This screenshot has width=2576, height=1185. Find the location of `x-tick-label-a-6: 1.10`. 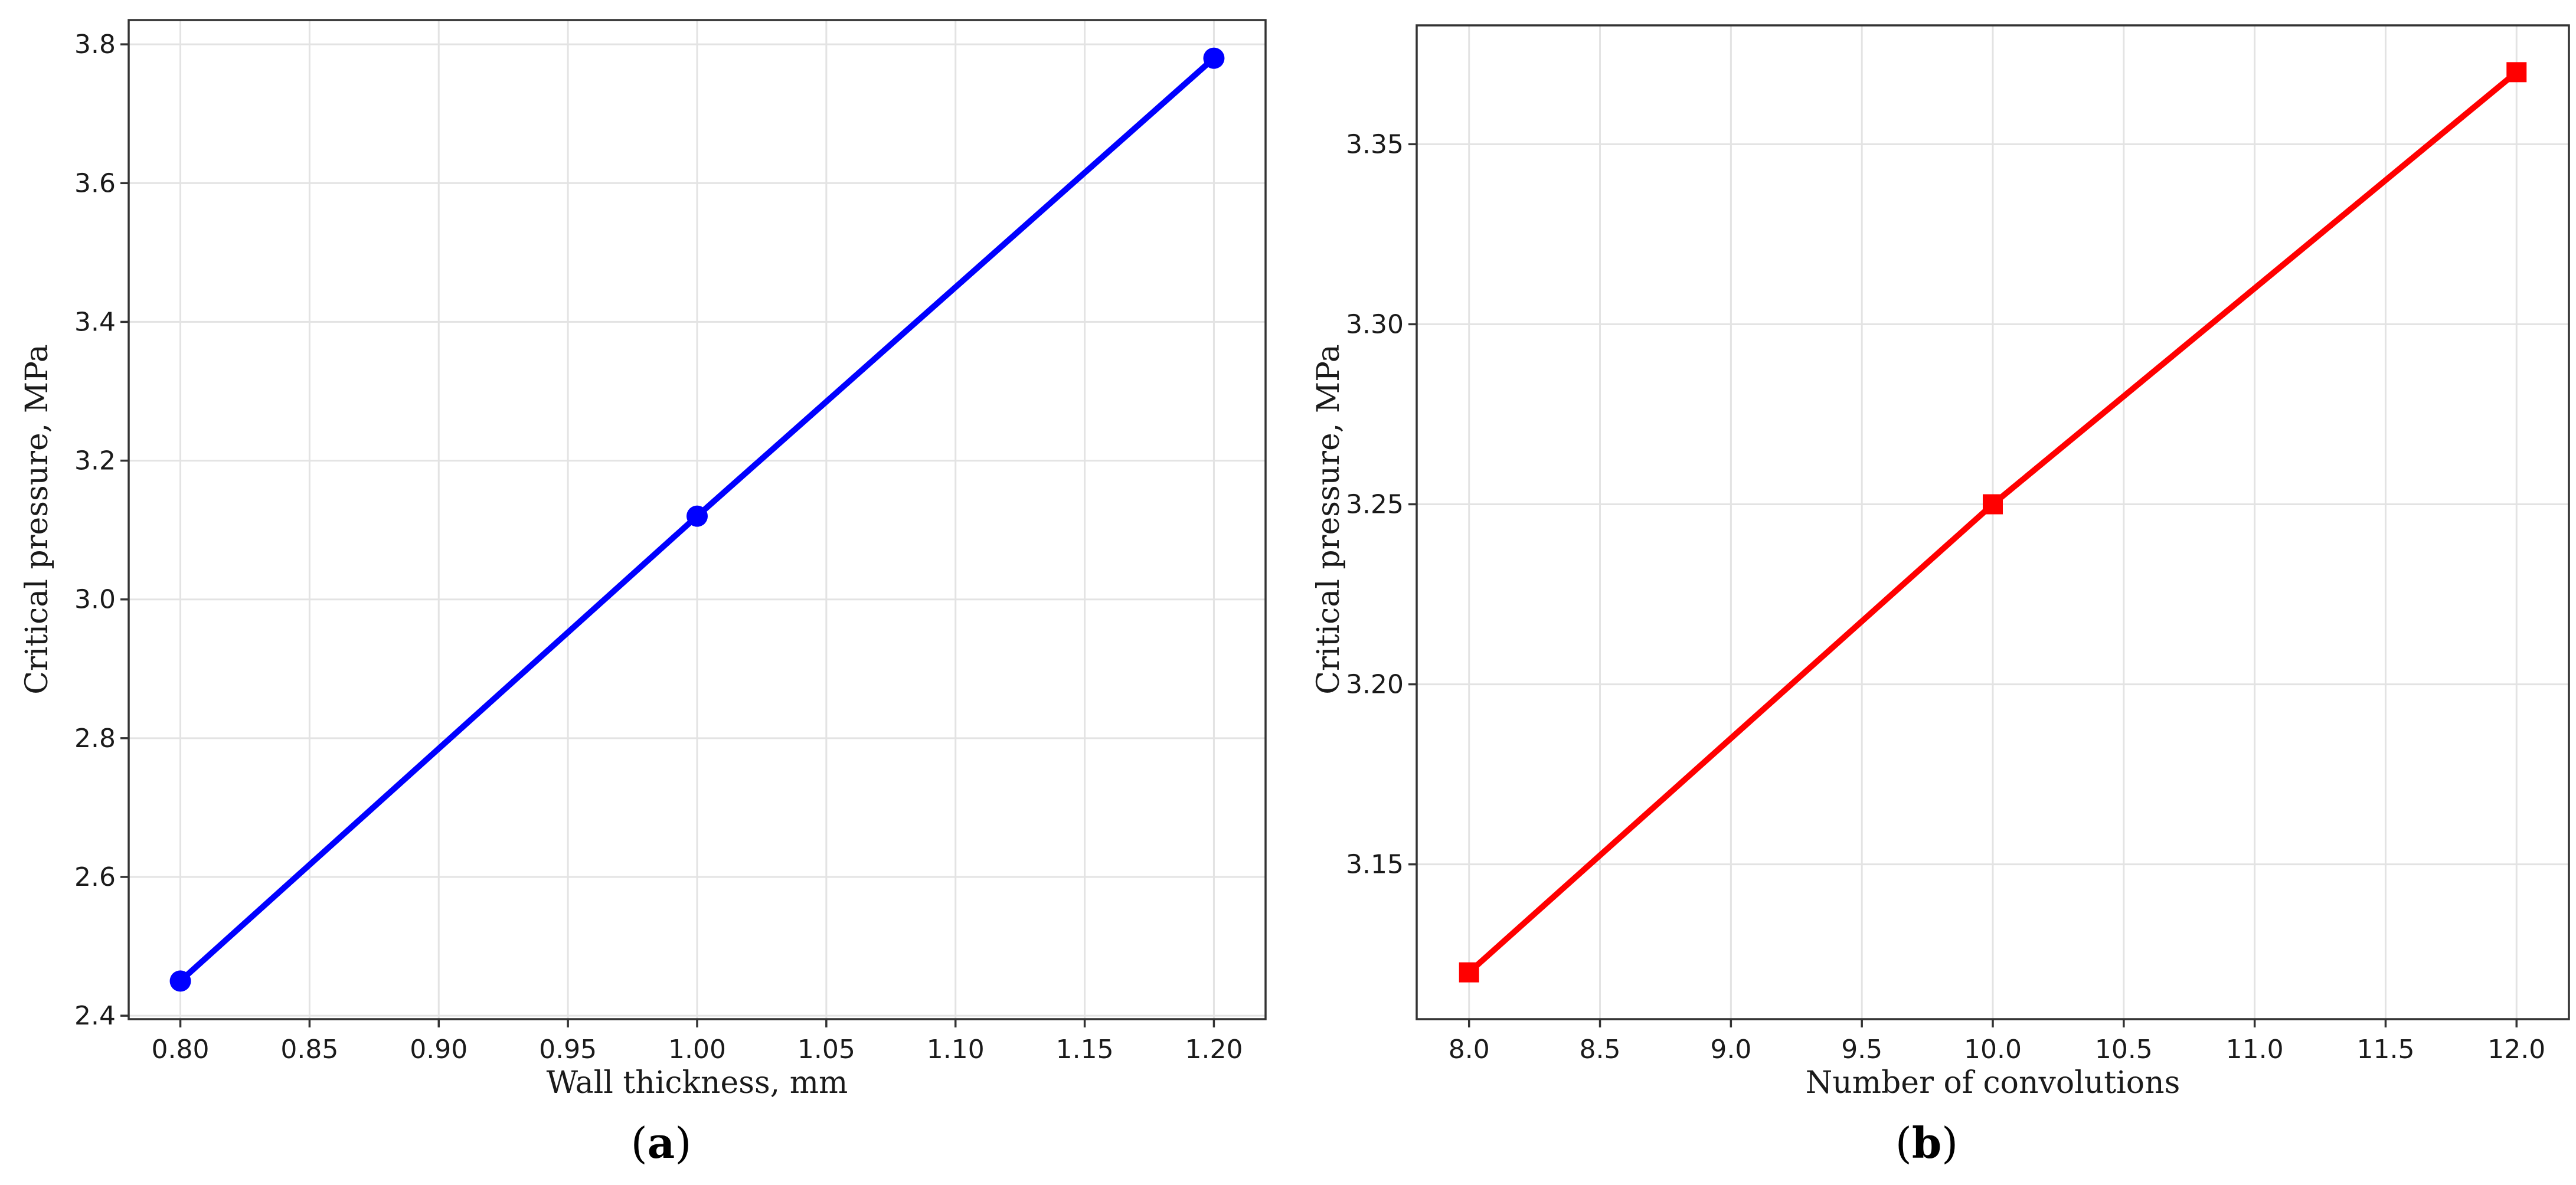

x-tick-label-a-6: 1.10 is located at coordinates (956, 1050).